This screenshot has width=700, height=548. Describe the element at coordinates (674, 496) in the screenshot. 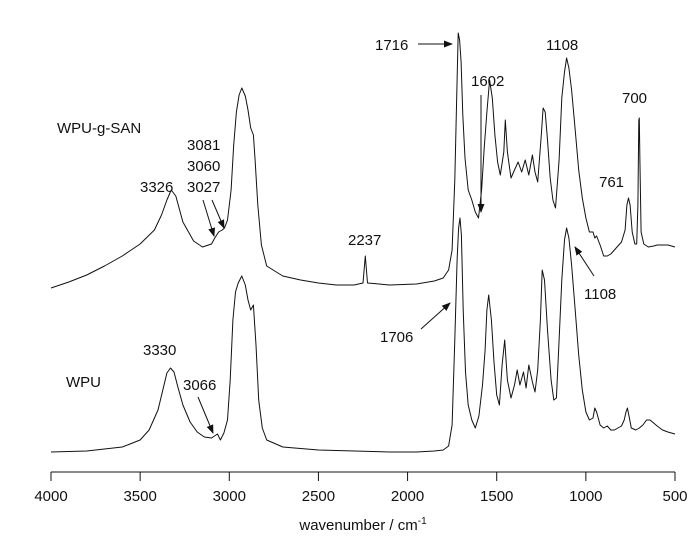

I see `x-tick-label-500: 500` at that location.